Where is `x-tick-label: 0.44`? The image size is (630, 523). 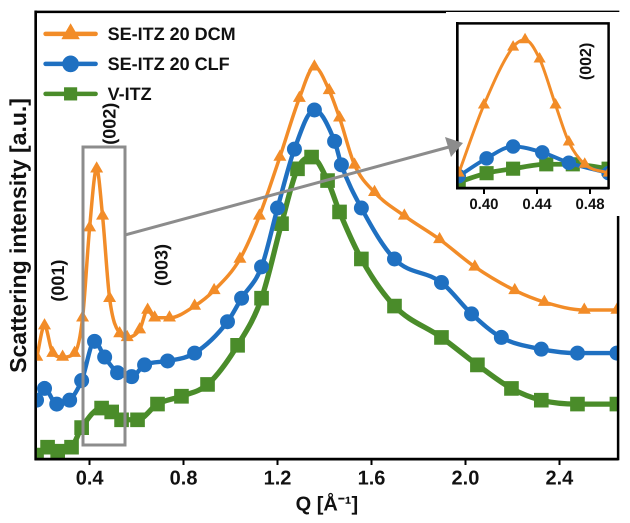
x-tick-label: 0.44 is located at coordinates (537, 205).